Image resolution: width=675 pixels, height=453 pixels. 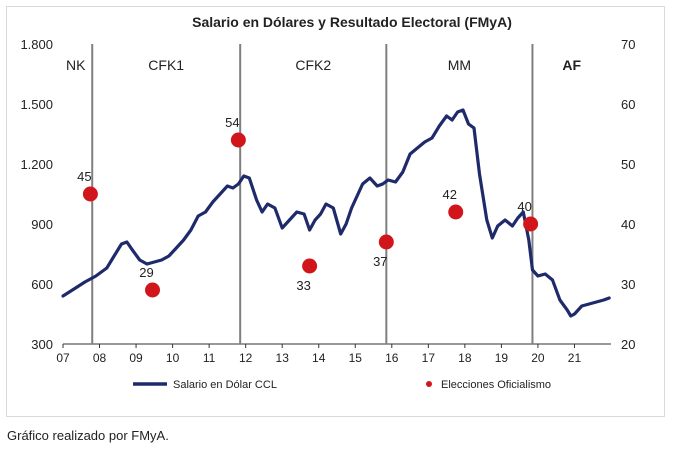 I want to click on y-right-tick-label: 40, so click(x=628, y=224).